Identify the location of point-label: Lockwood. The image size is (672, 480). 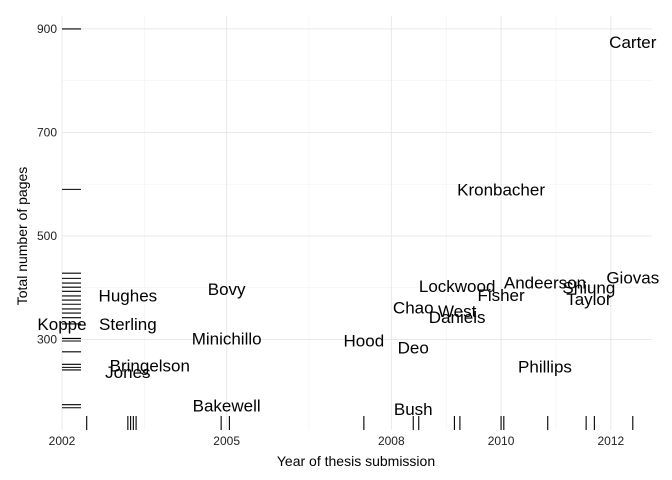
(457, 286).